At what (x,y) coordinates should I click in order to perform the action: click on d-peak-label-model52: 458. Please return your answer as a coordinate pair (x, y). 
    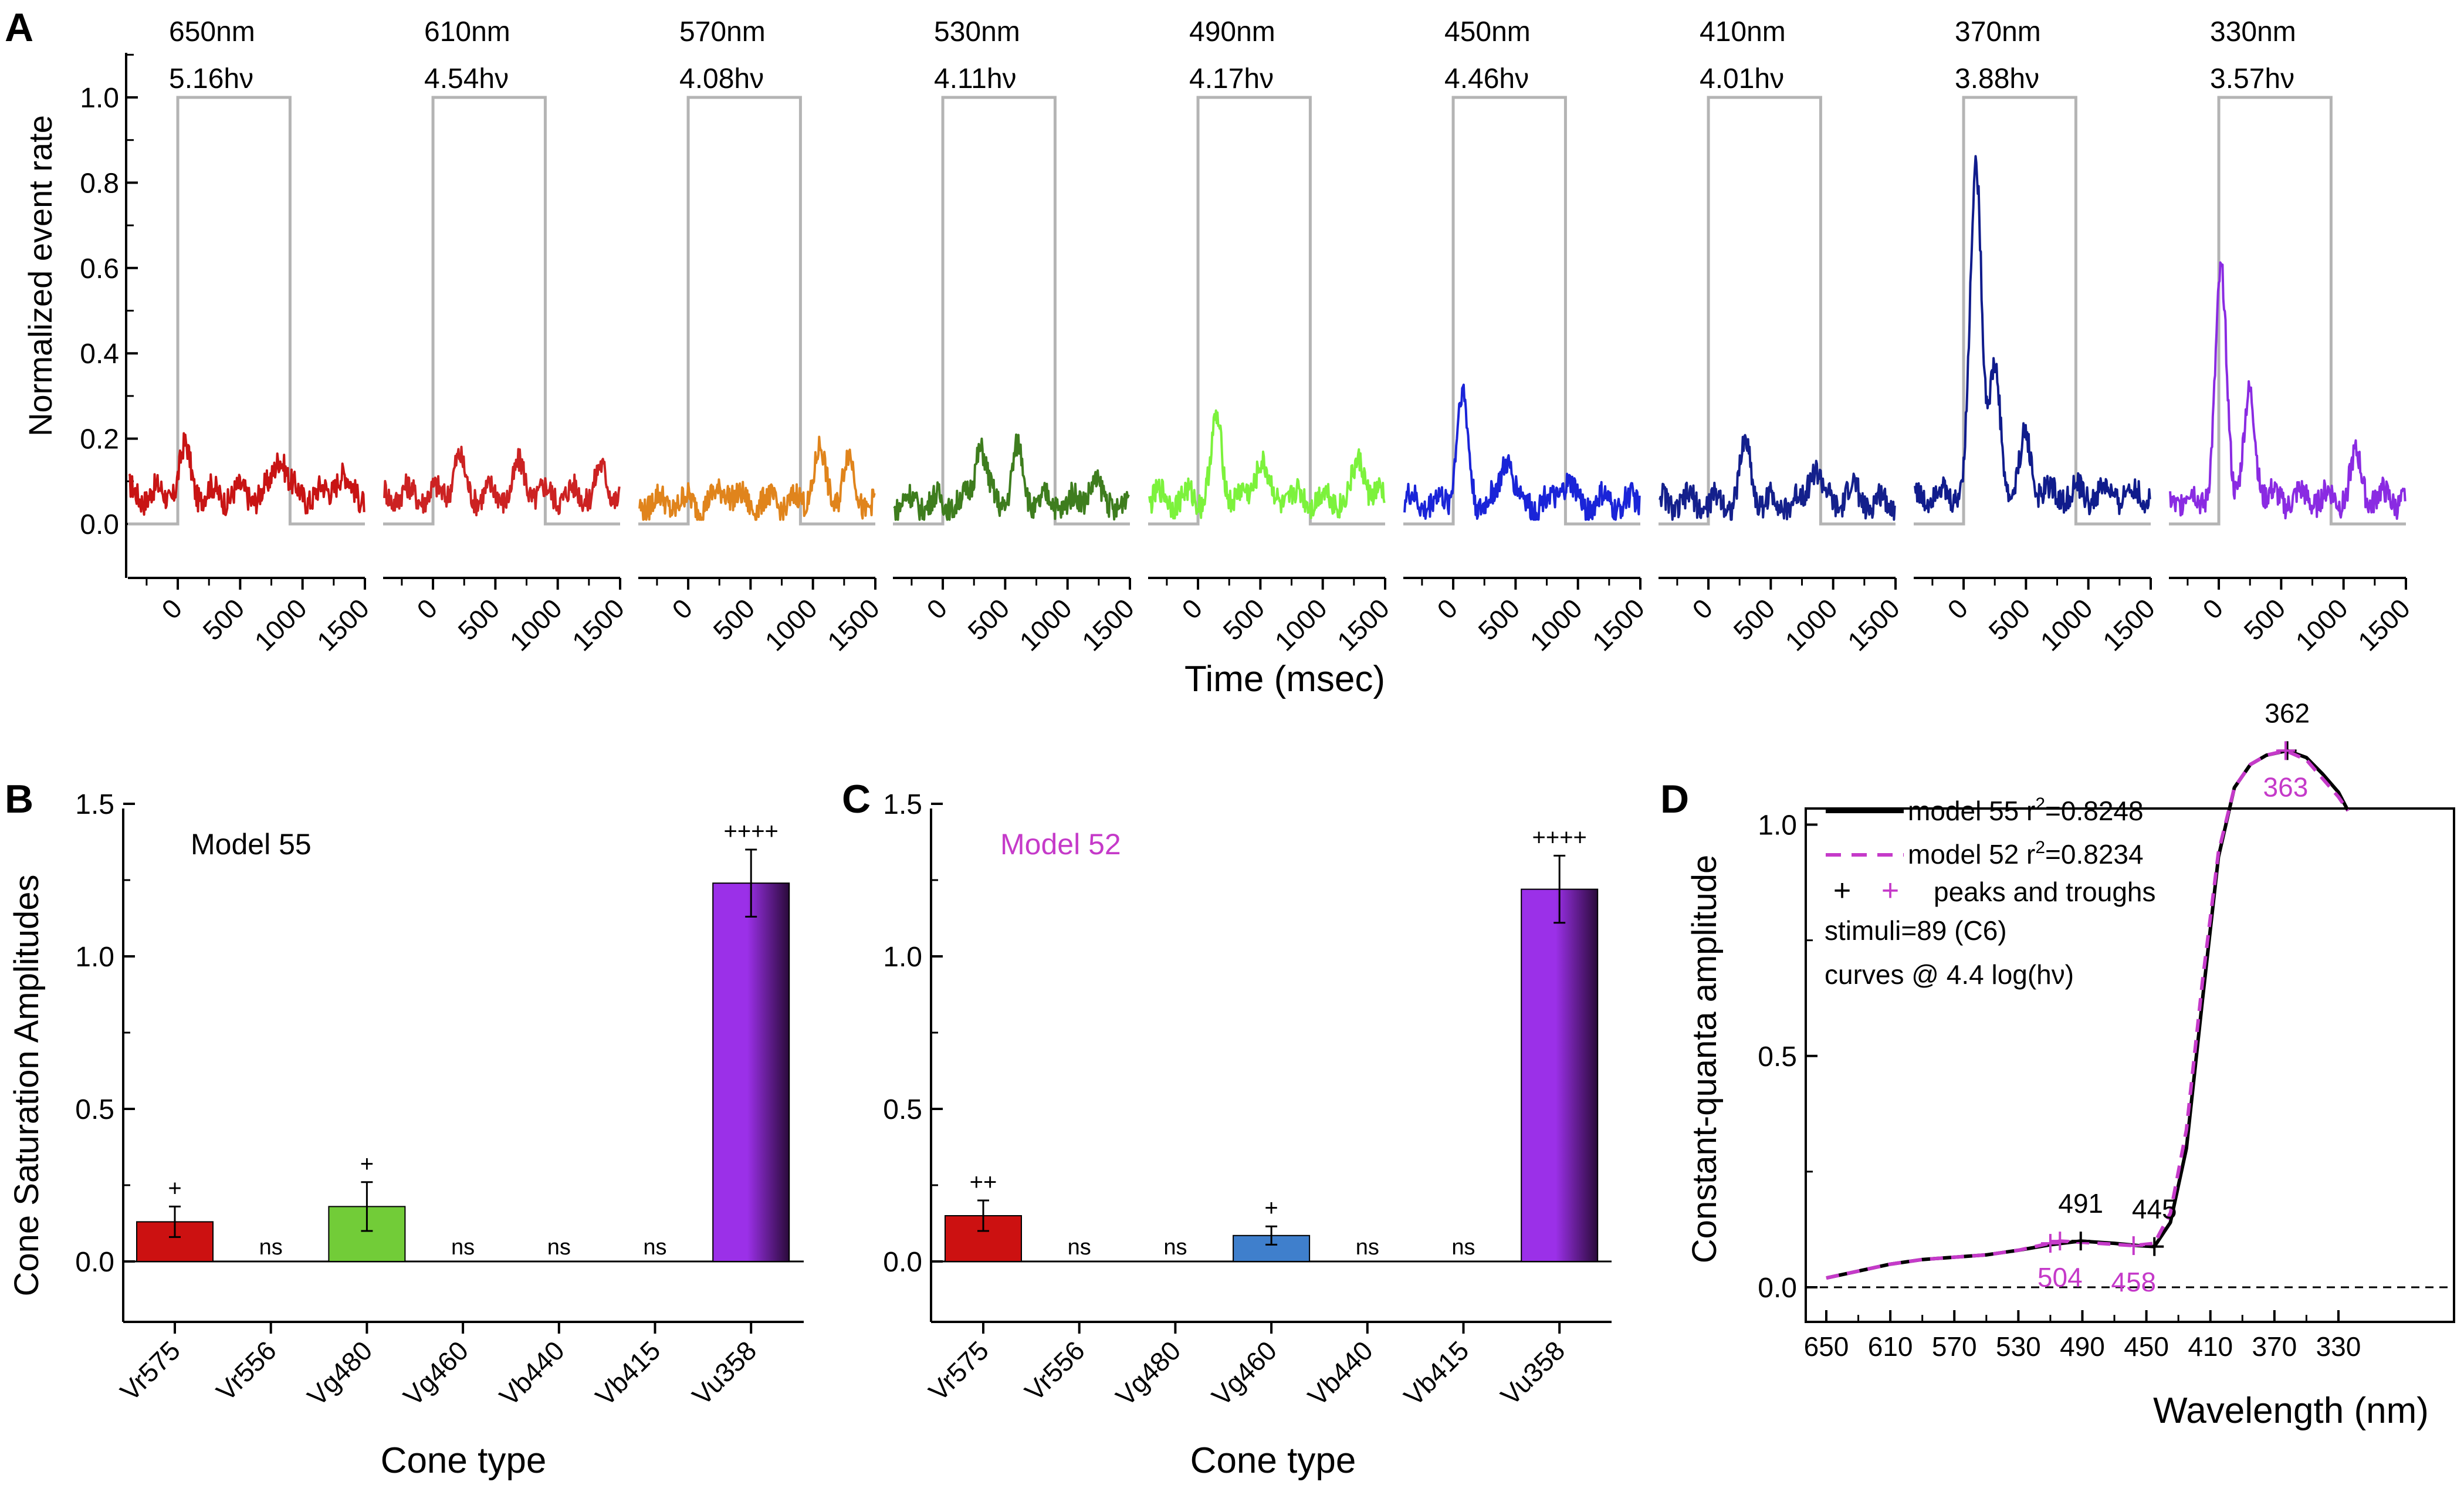
    Looking at the image, I should click on (2133, 1282).